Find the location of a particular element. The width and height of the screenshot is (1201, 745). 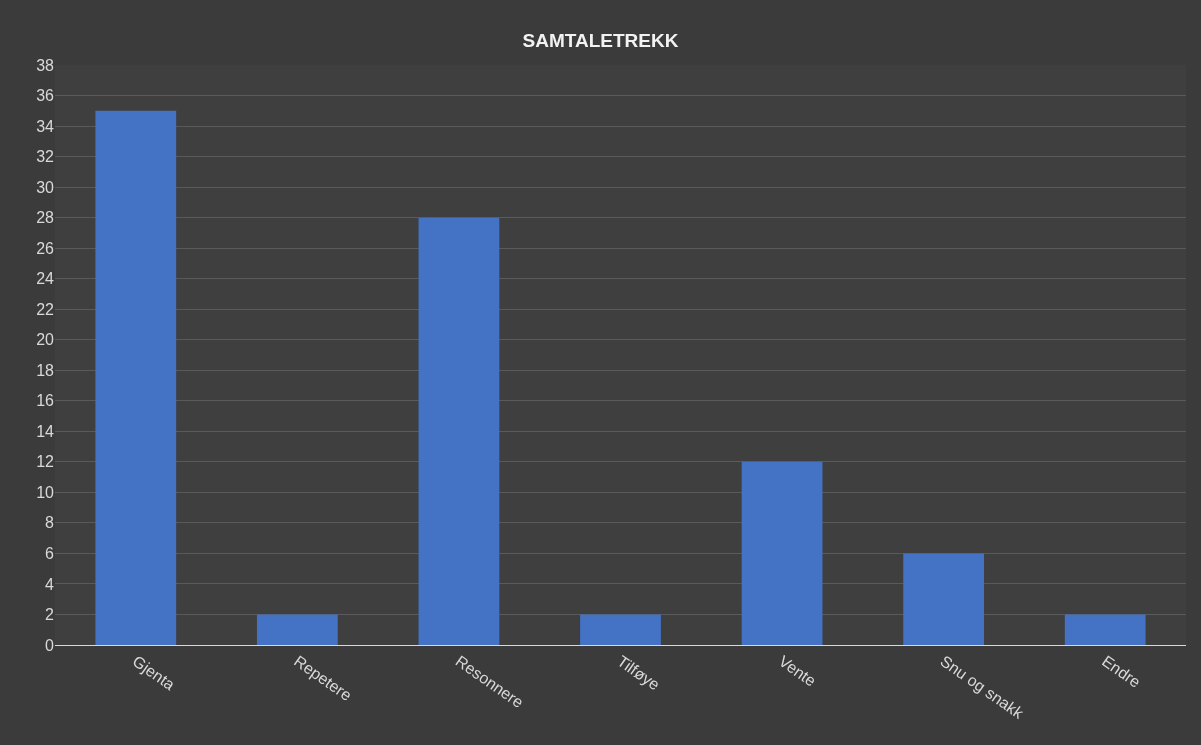

y-tick-label: 28 is located at coordinates (45, 218).